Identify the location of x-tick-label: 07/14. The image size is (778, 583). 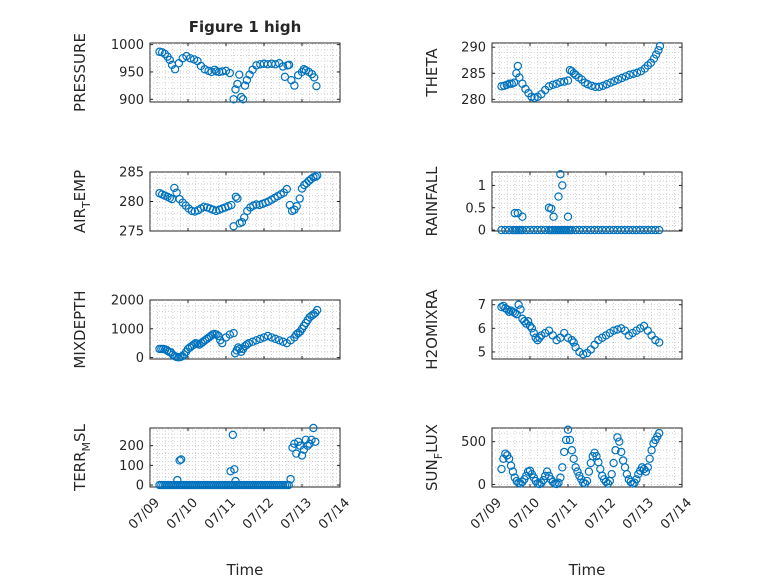
(334, 513).